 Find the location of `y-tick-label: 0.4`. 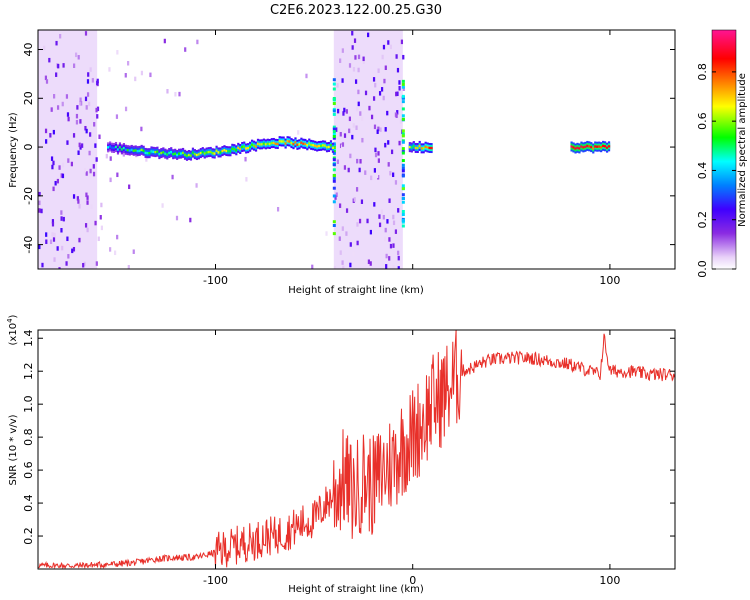

y-tick-label: 0.4 is located at coordinates (28, 503).